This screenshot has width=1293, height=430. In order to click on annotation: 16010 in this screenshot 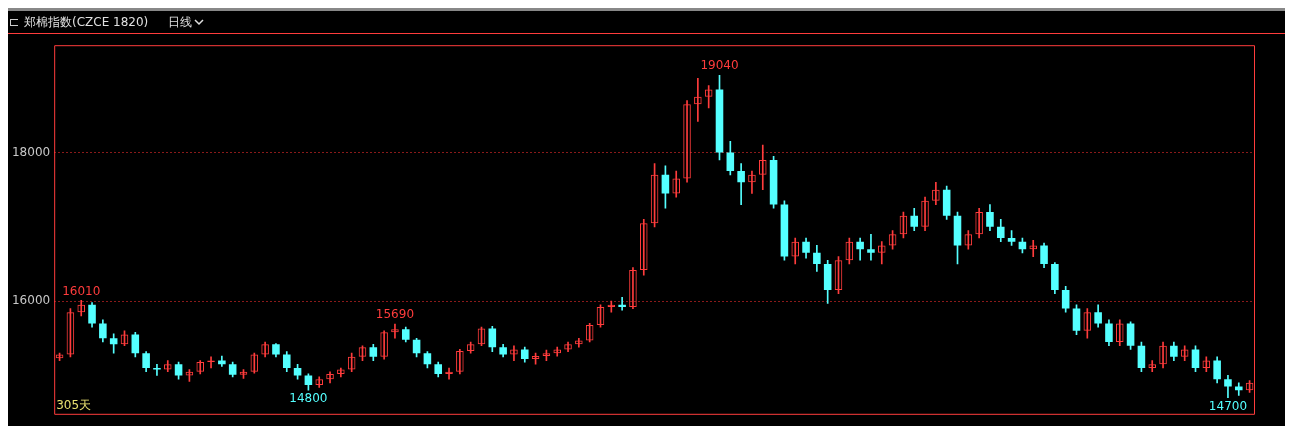, I will do `click(81, 290)`.